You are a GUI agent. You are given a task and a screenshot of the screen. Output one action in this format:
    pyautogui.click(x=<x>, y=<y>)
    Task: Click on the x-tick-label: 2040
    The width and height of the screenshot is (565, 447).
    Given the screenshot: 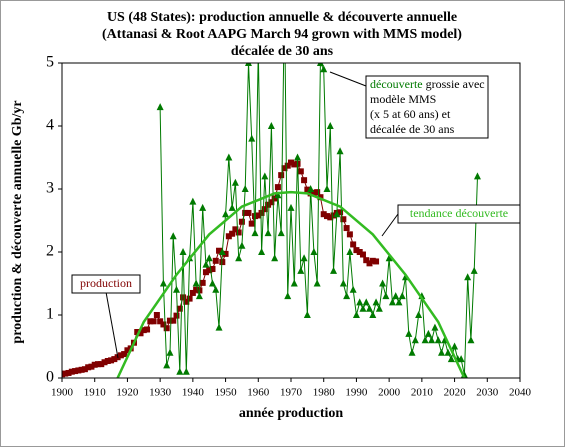 What is the action you would take?
    pyautogui.click(x=520, y=393)
    